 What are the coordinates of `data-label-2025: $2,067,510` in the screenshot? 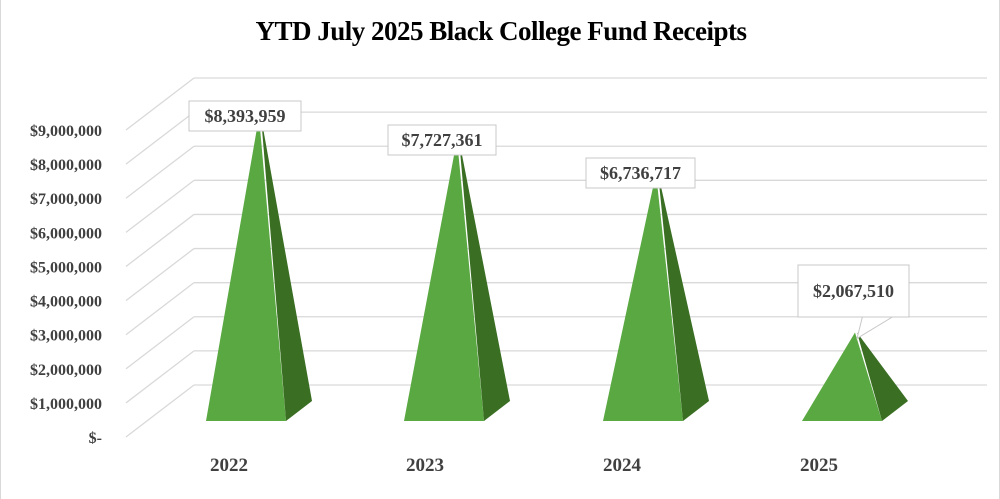 It's located at (853, 291).